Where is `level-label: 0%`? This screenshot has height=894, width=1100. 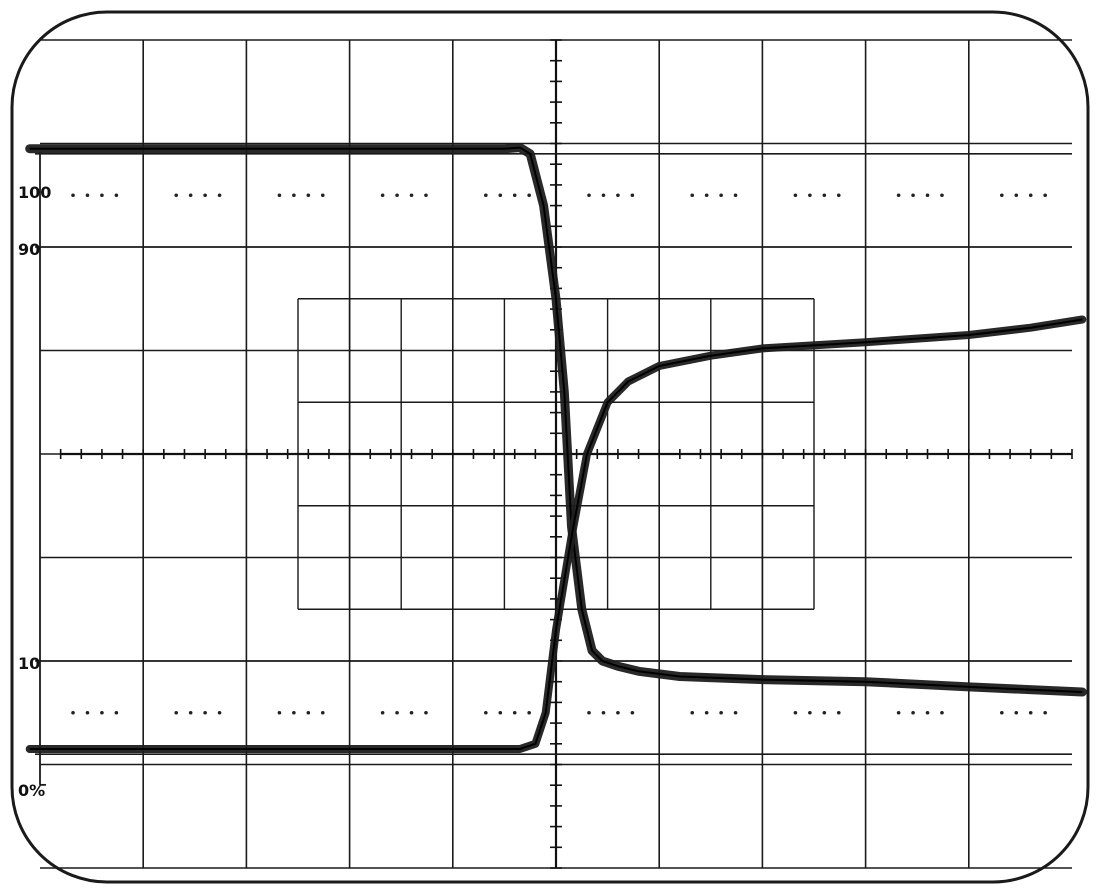
level-label: 0% is located at coordinates (31, 790).